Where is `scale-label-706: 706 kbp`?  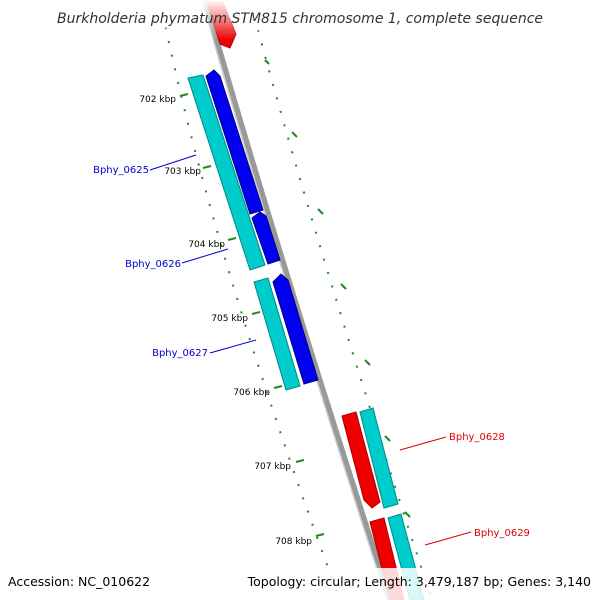
scale-label-706: 706 kbp is located at coordinates (251, 393).